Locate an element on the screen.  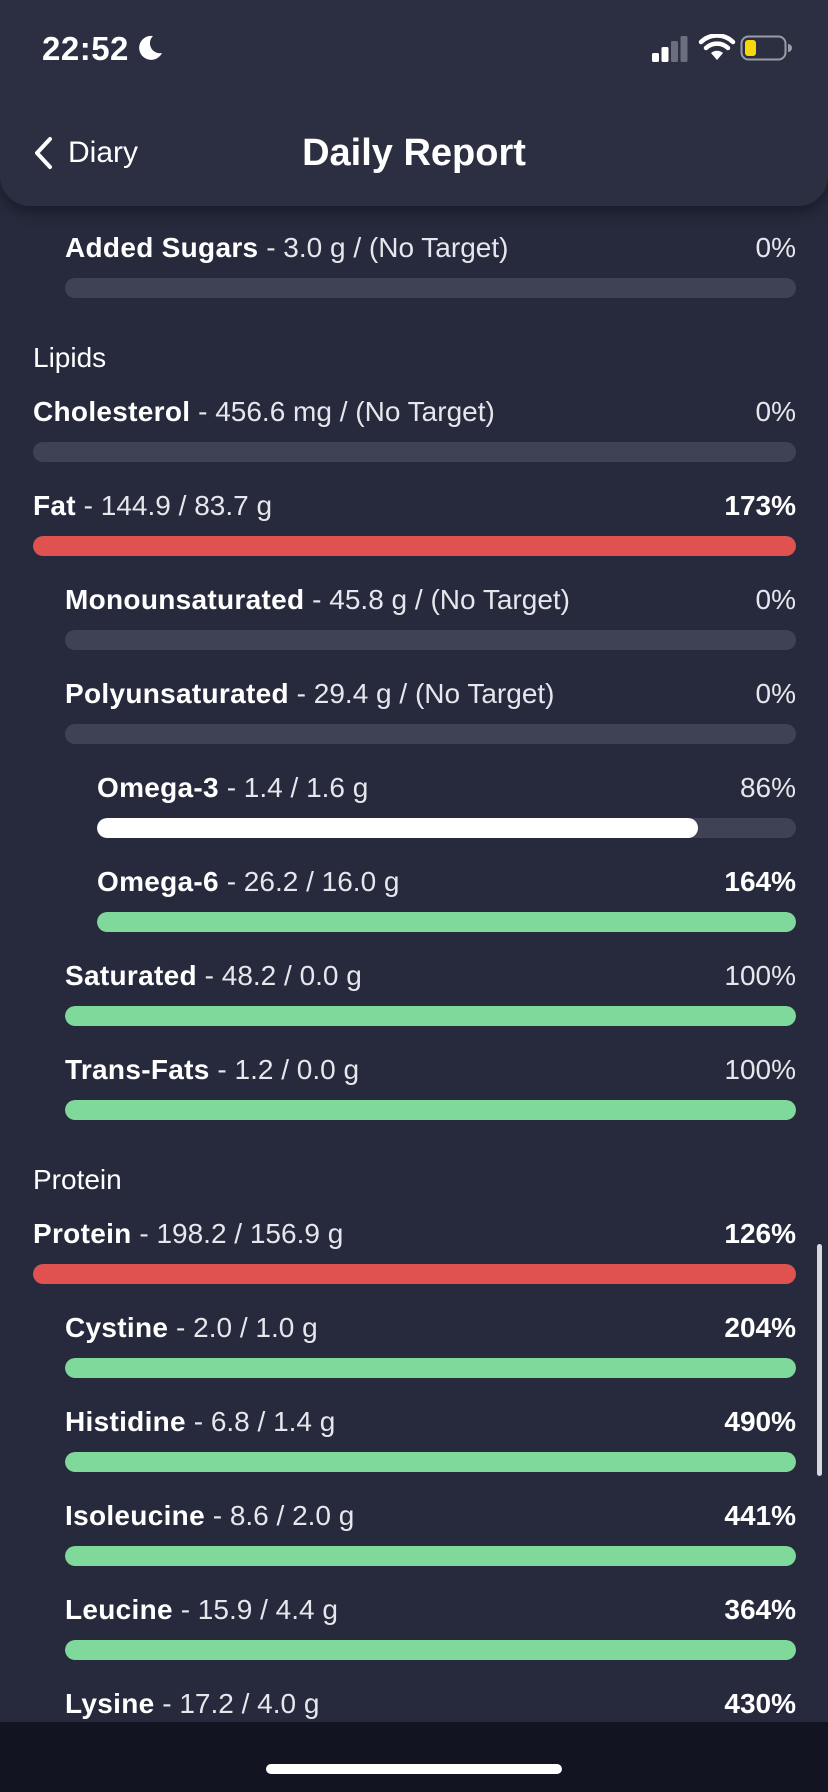
back-label: Diary is located at coordinates (103, 152).